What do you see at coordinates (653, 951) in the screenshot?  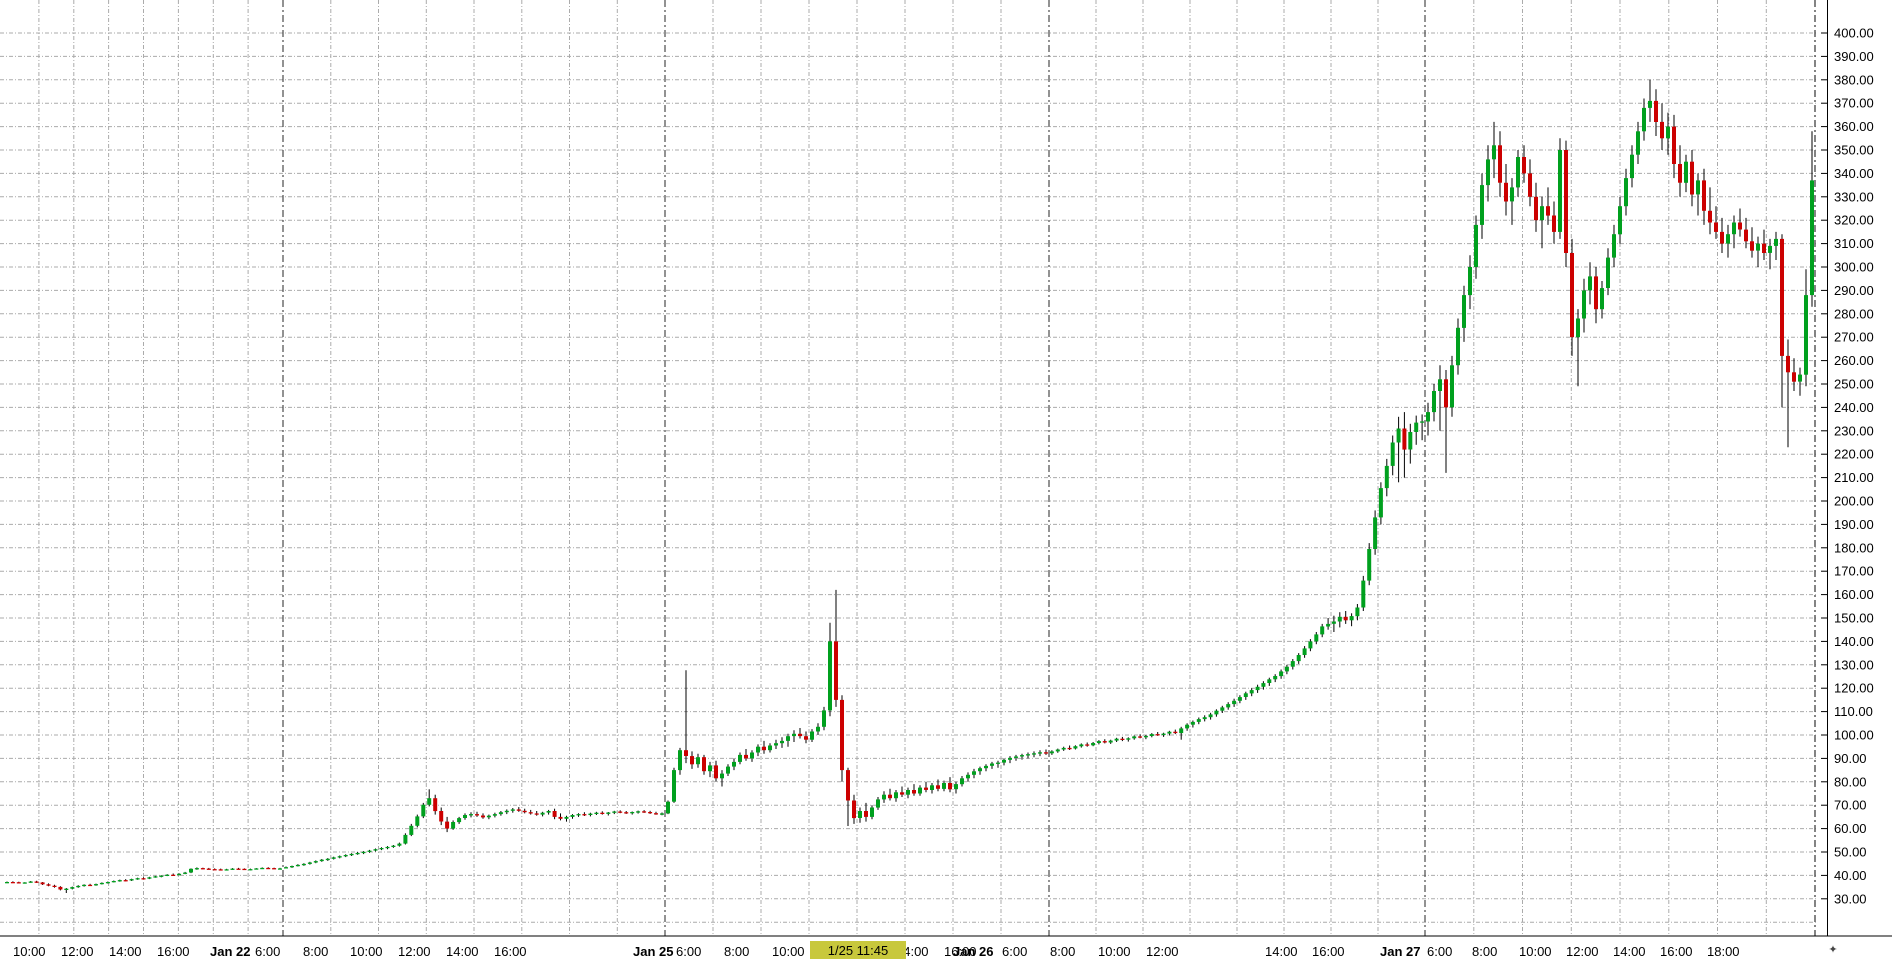 I see `date-label: Jan 25` at bounding box center [653, 951].